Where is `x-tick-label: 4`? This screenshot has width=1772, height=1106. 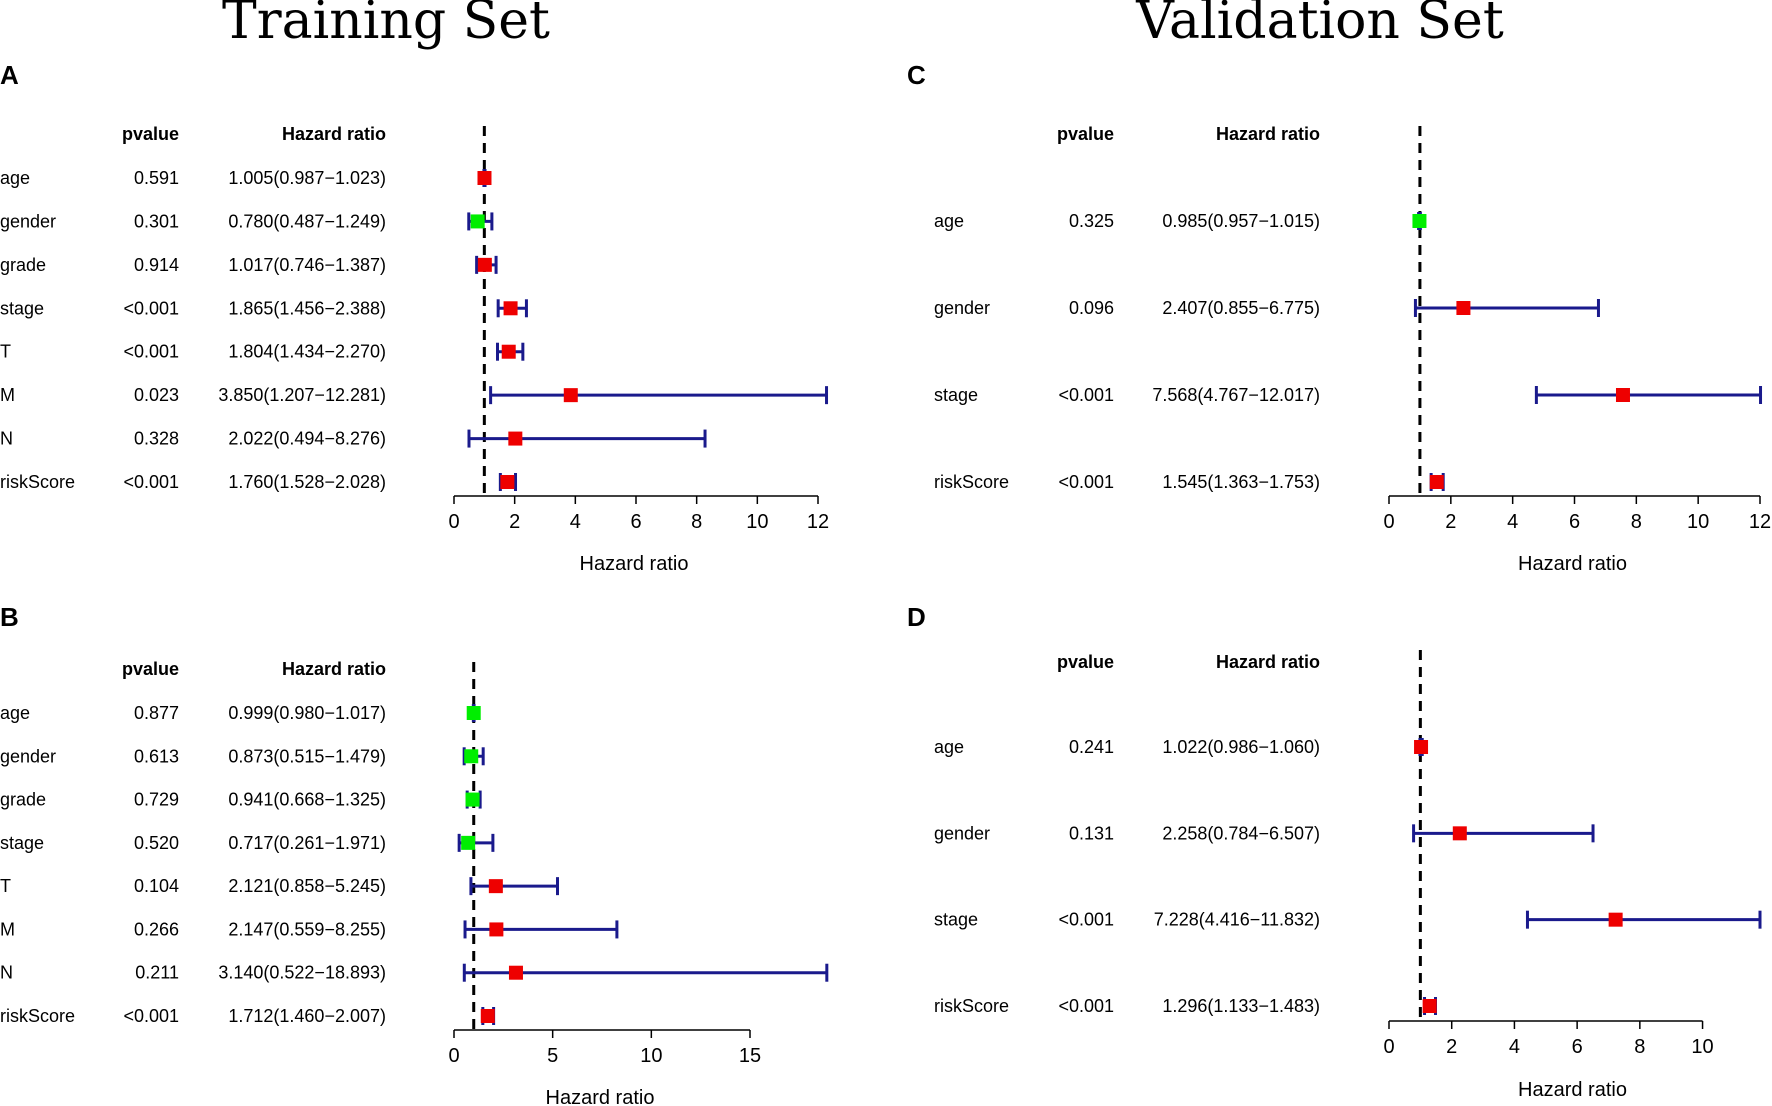 x-tick-label: 4 is located at coordinates (1514, 1047).